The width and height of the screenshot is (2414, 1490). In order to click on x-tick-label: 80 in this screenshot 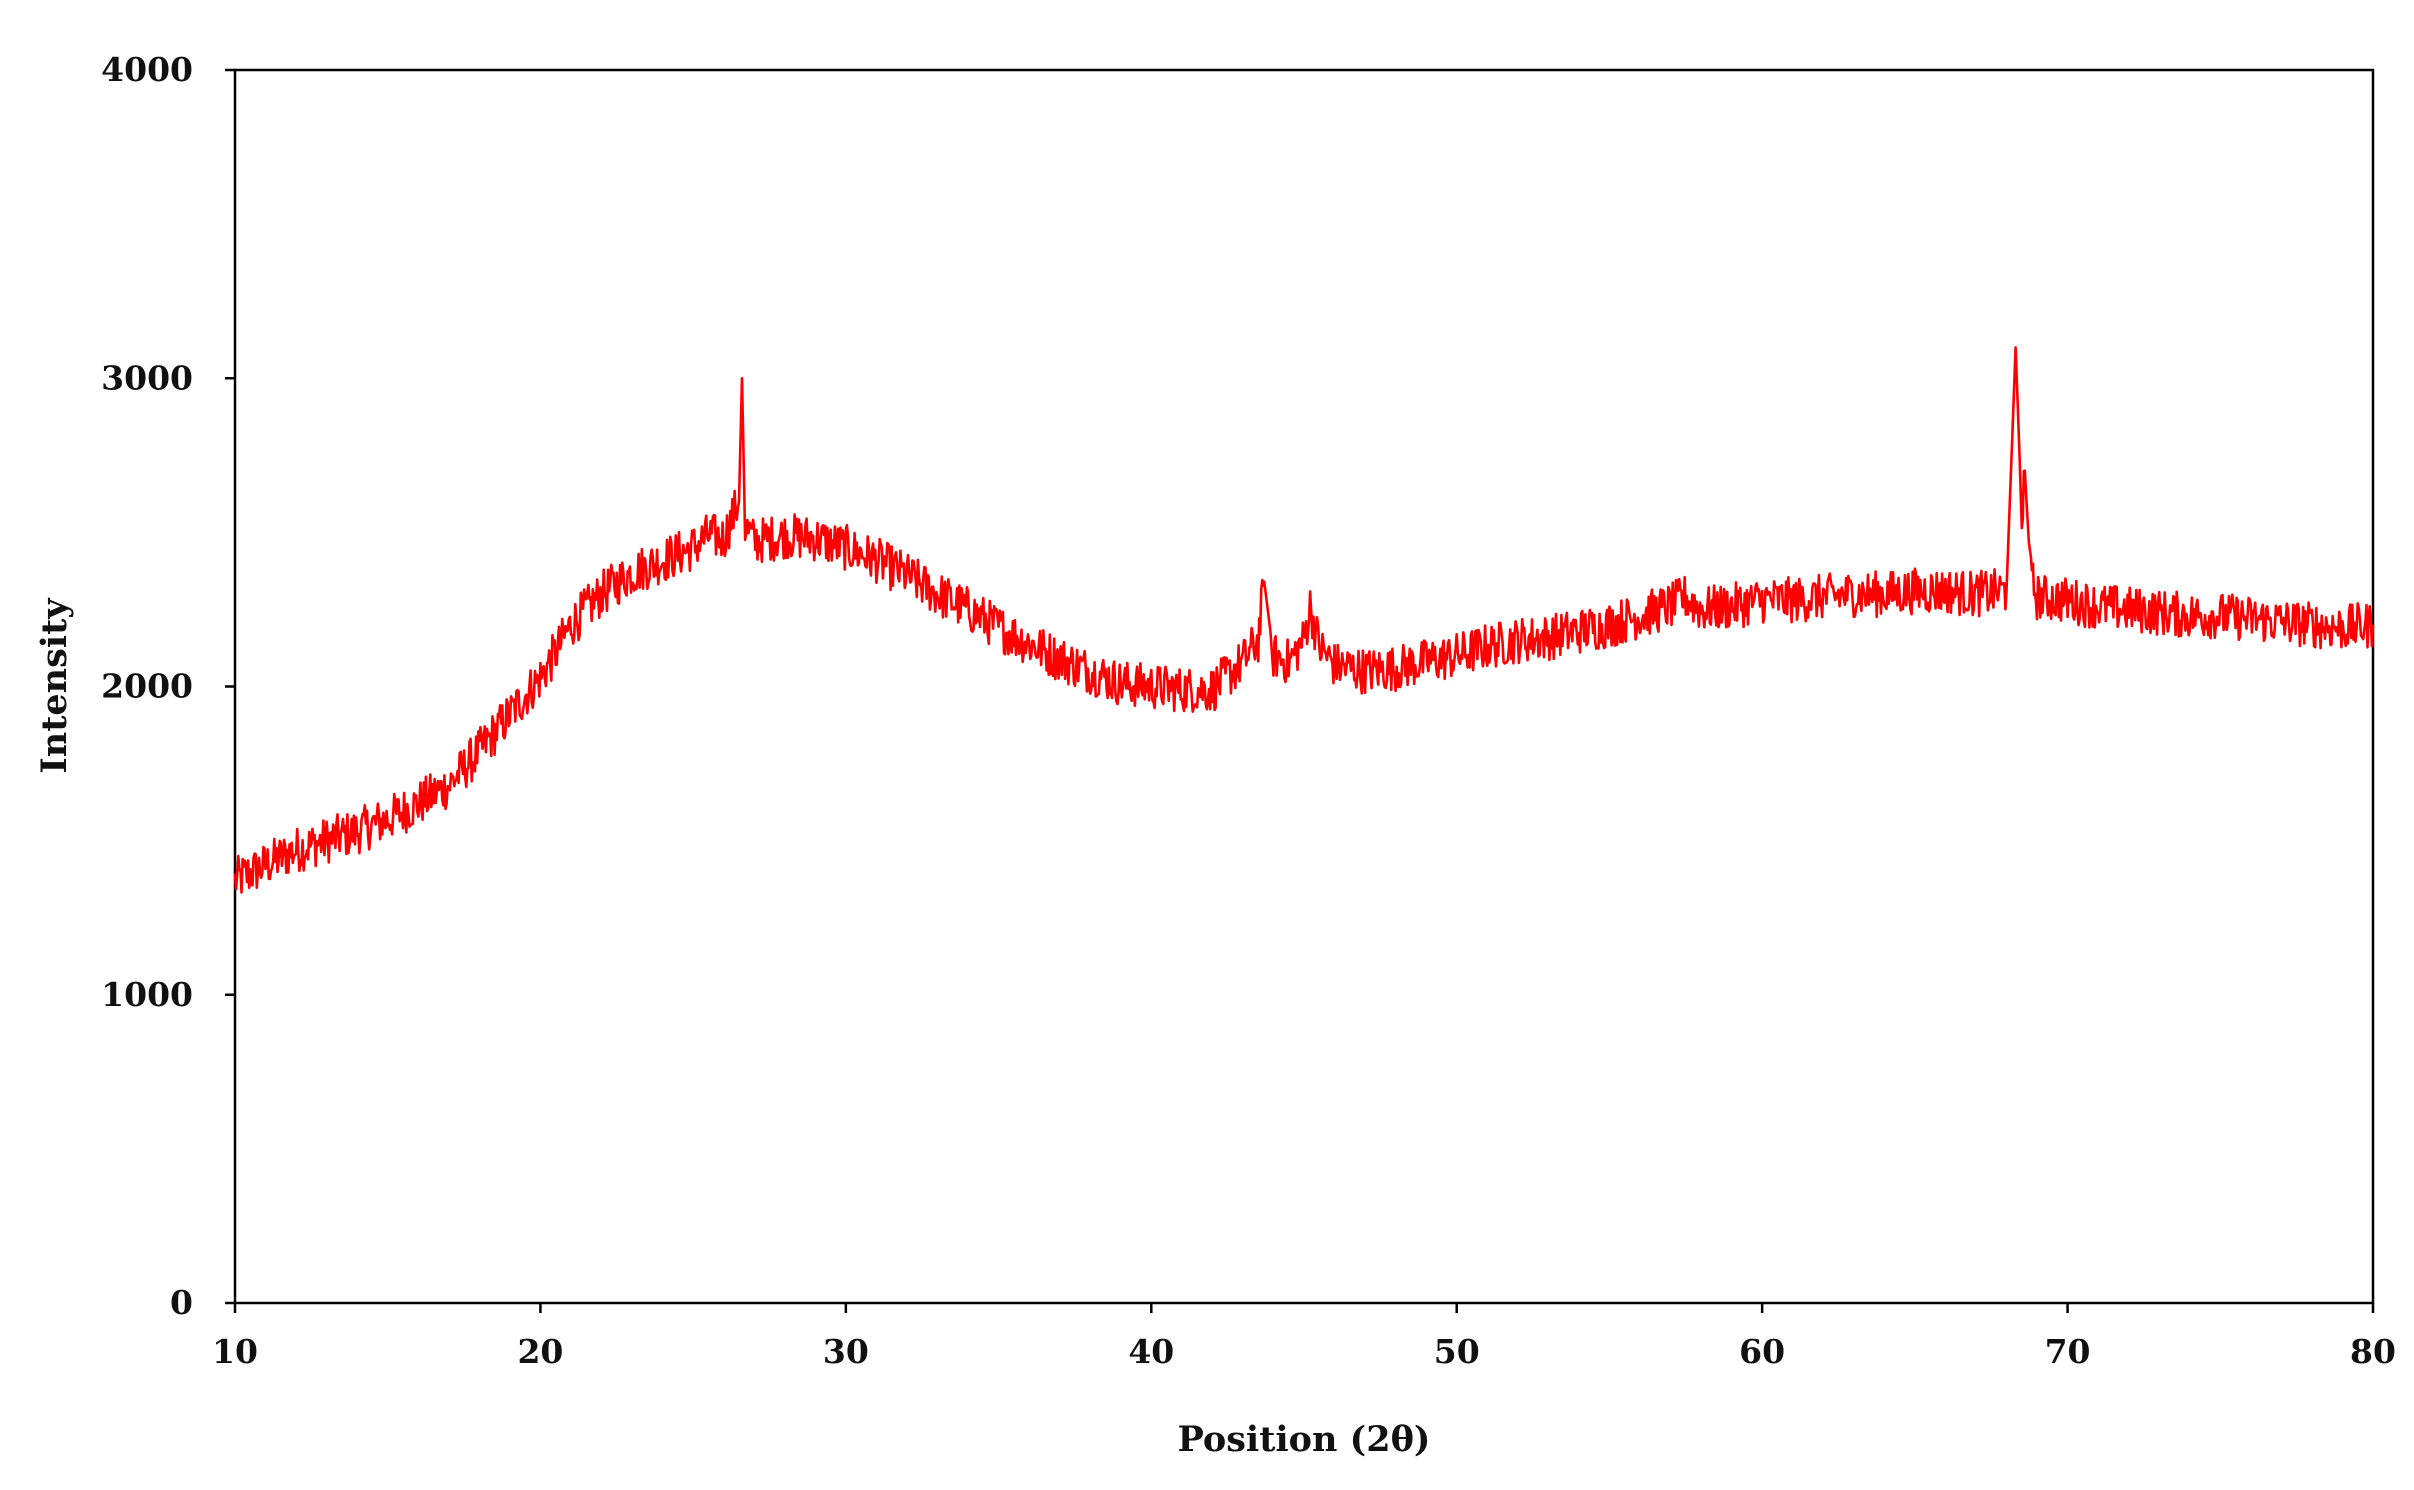, I will do `click(2373, 1351)`.